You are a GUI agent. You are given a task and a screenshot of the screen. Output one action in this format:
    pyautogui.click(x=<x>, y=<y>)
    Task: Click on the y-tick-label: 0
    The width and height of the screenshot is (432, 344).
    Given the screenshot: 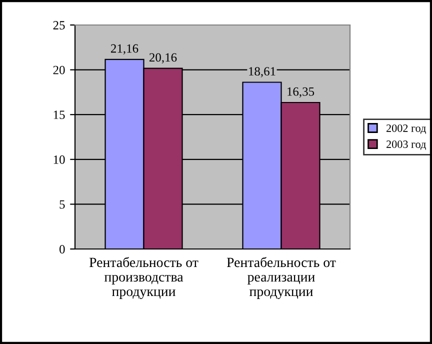 What is the action you would take?
    pyautogui.click(x=62, y=249)
    